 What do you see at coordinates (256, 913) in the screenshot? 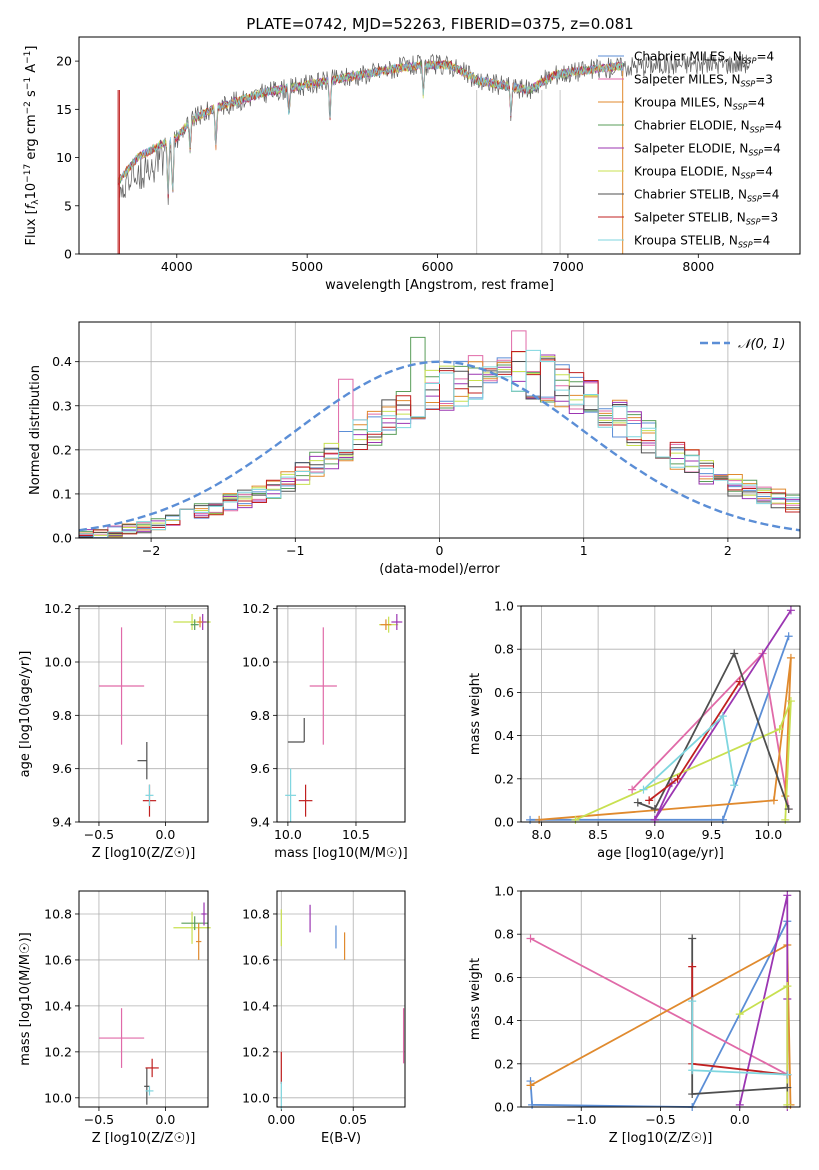
I see `y-tick-label: 10.8` at bounding box center [256, 913].